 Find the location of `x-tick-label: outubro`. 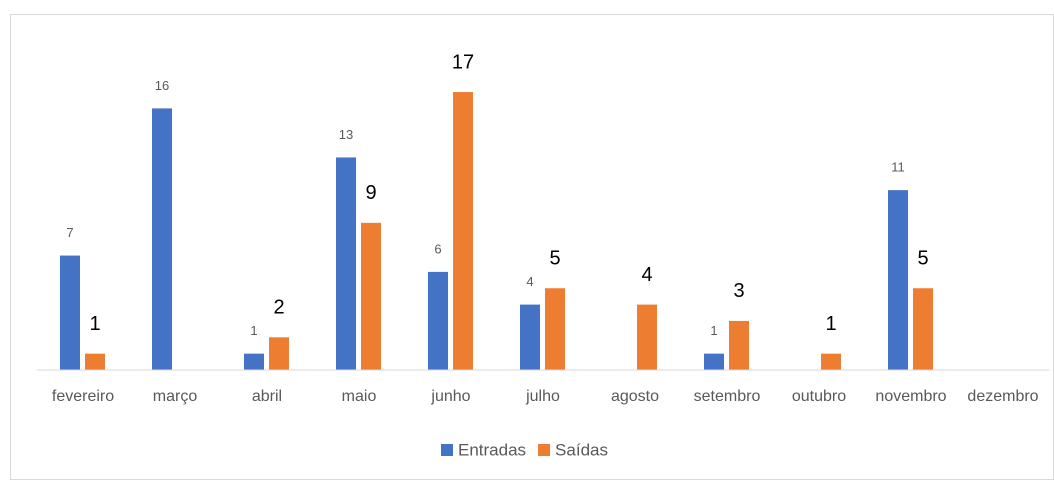

x-tick-label: outubro is located at coordinates (819, 396).